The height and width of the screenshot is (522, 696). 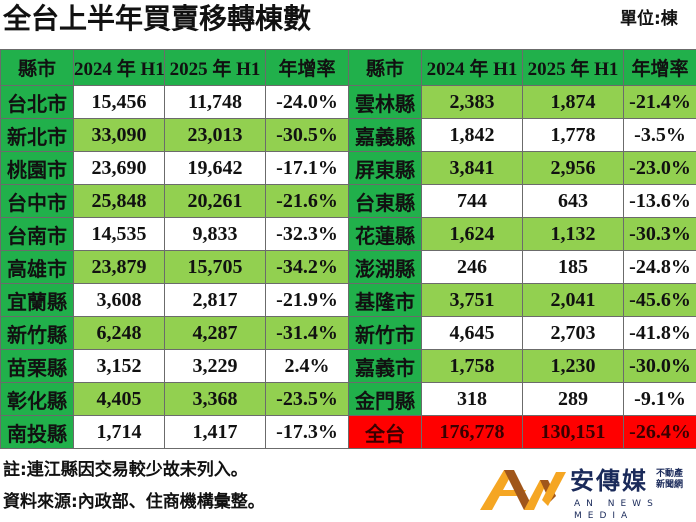 What do you see at coordinates (522, 333) in the screenshot?
I see `table-row: 新竹市 4,645 2,703 -41.8%` at bounding box center [522, 333].